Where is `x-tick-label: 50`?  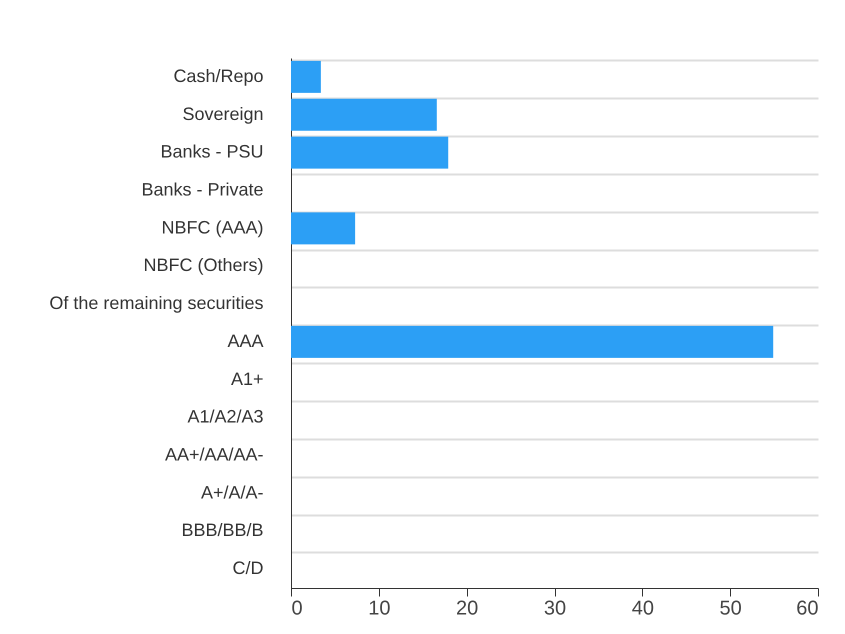
x-tick-label: 50 is located at coordinates (731, 609).